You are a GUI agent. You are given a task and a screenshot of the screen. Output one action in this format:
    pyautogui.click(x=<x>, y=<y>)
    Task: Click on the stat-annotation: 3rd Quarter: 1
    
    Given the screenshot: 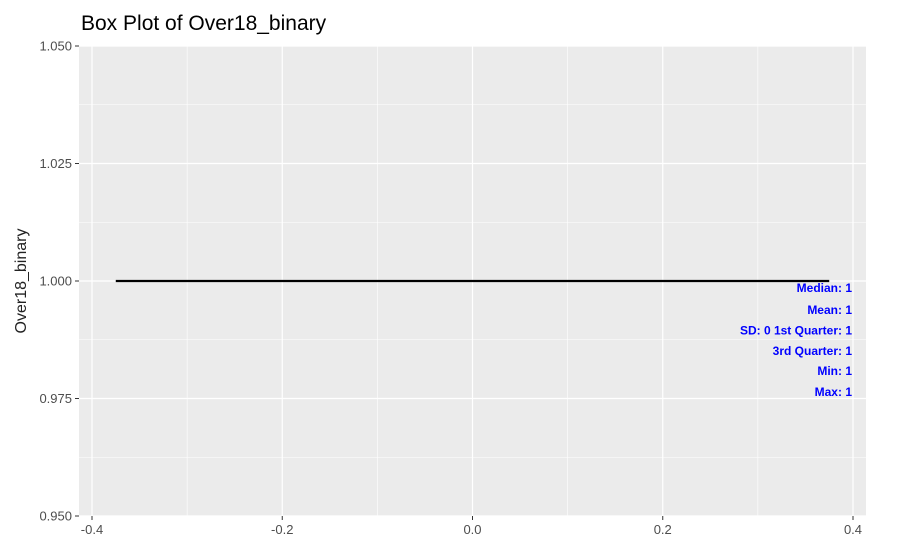 What is the action you would take?
    pyautogui.click(x=813, y=351)
    